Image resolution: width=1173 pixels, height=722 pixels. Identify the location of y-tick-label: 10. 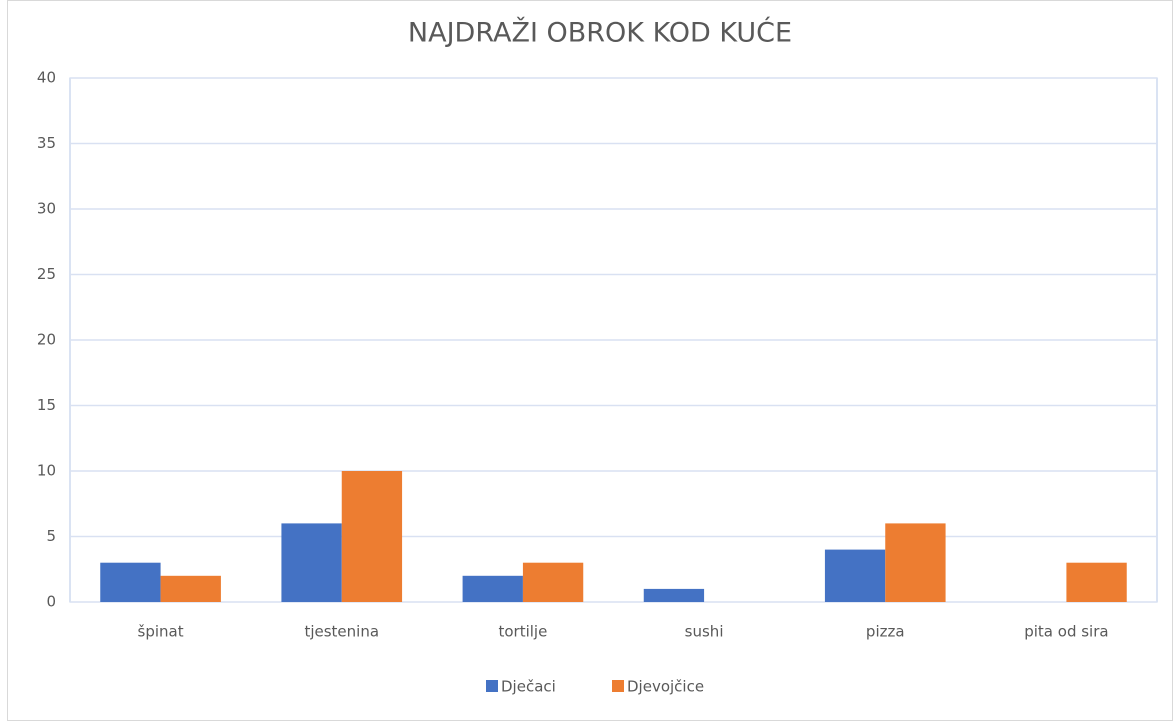
(46, 471).